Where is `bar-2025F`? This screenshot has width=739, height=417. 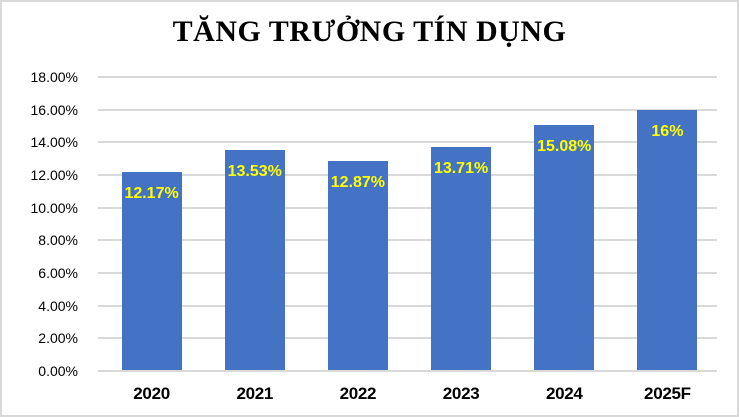 bar-2025F is located at coordinates (667, 240).